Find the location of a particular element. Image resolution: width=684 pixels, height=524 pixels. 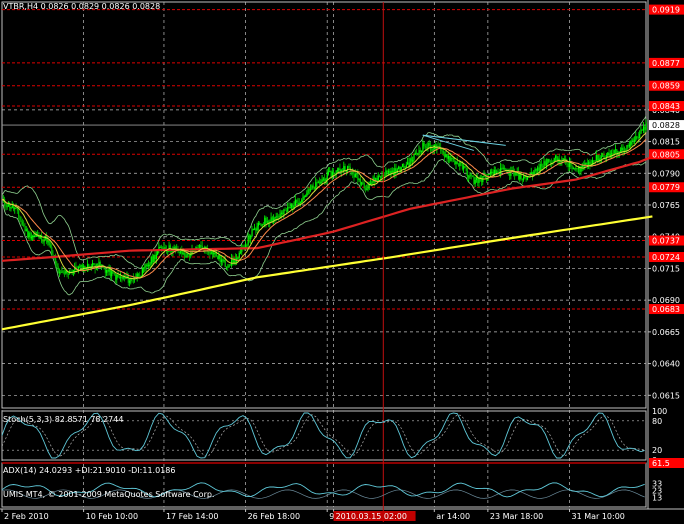

time-tick-label: 10 Feb 10:00 is located at coordinates (112, 516).